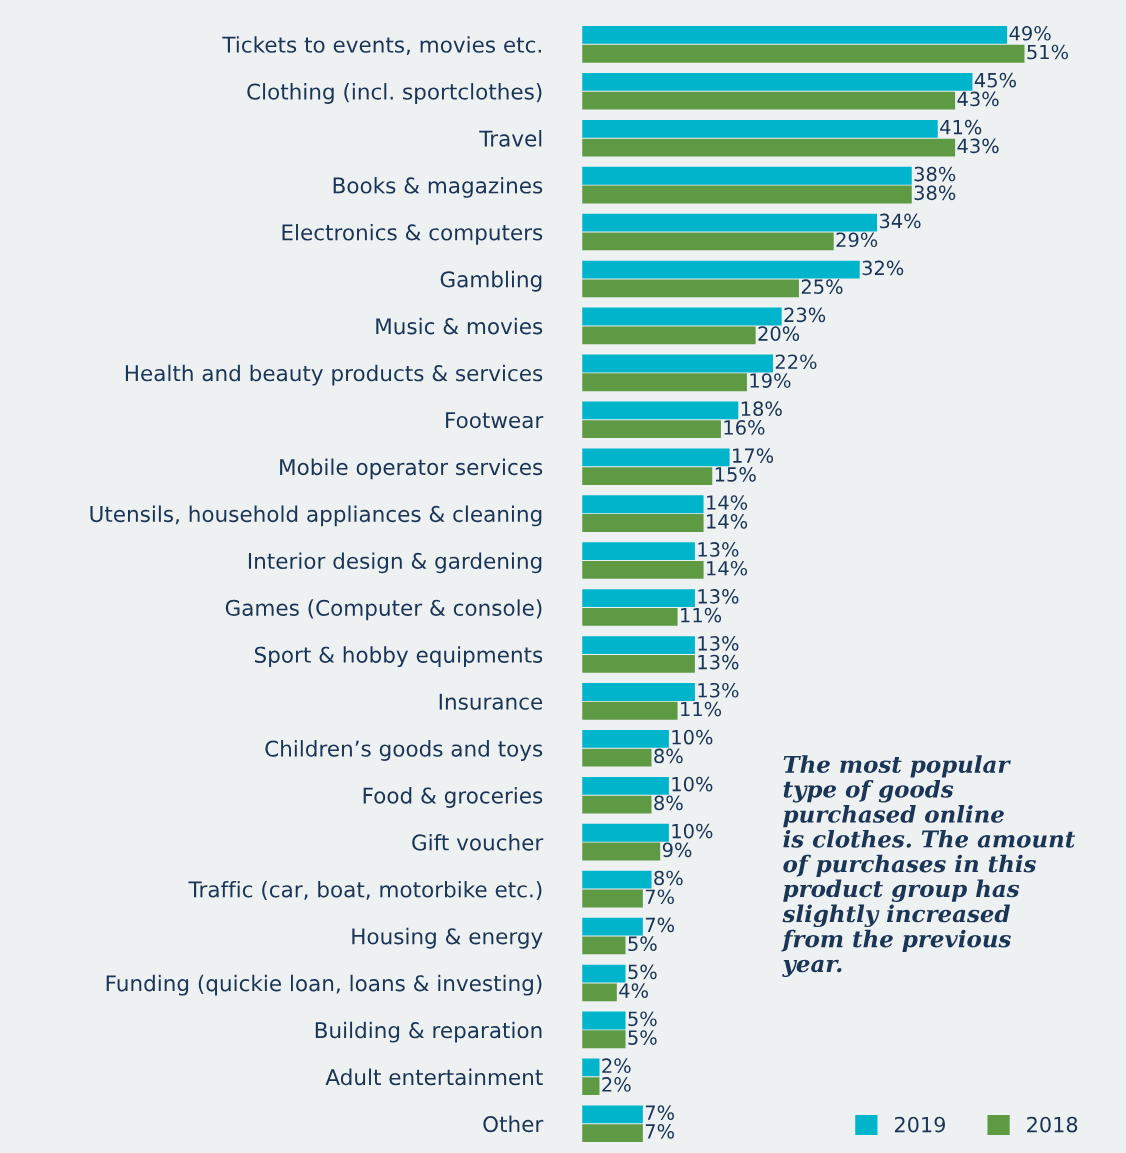 The width and height of the screenshot is (1126, 1153). What do you see at coordinates (394, 93) in the screenshot?
I see `y-tick-label: Clothing (incl. sportclothes)` at bounding box center [394, 93].